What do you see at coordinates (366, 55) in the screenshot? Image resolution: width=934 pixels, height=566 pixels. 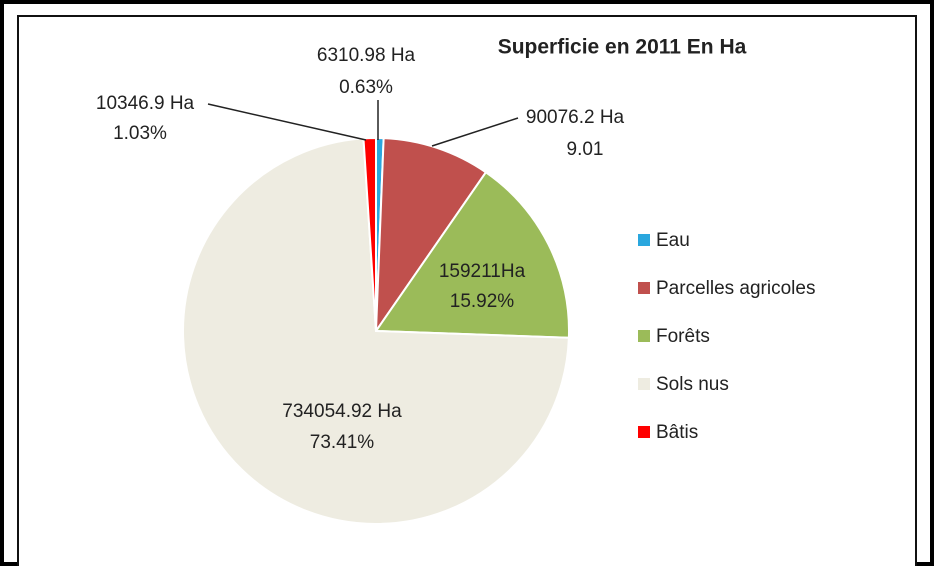 I see `data-label: 6310.98 Ha` at bounding box center [366, 55].